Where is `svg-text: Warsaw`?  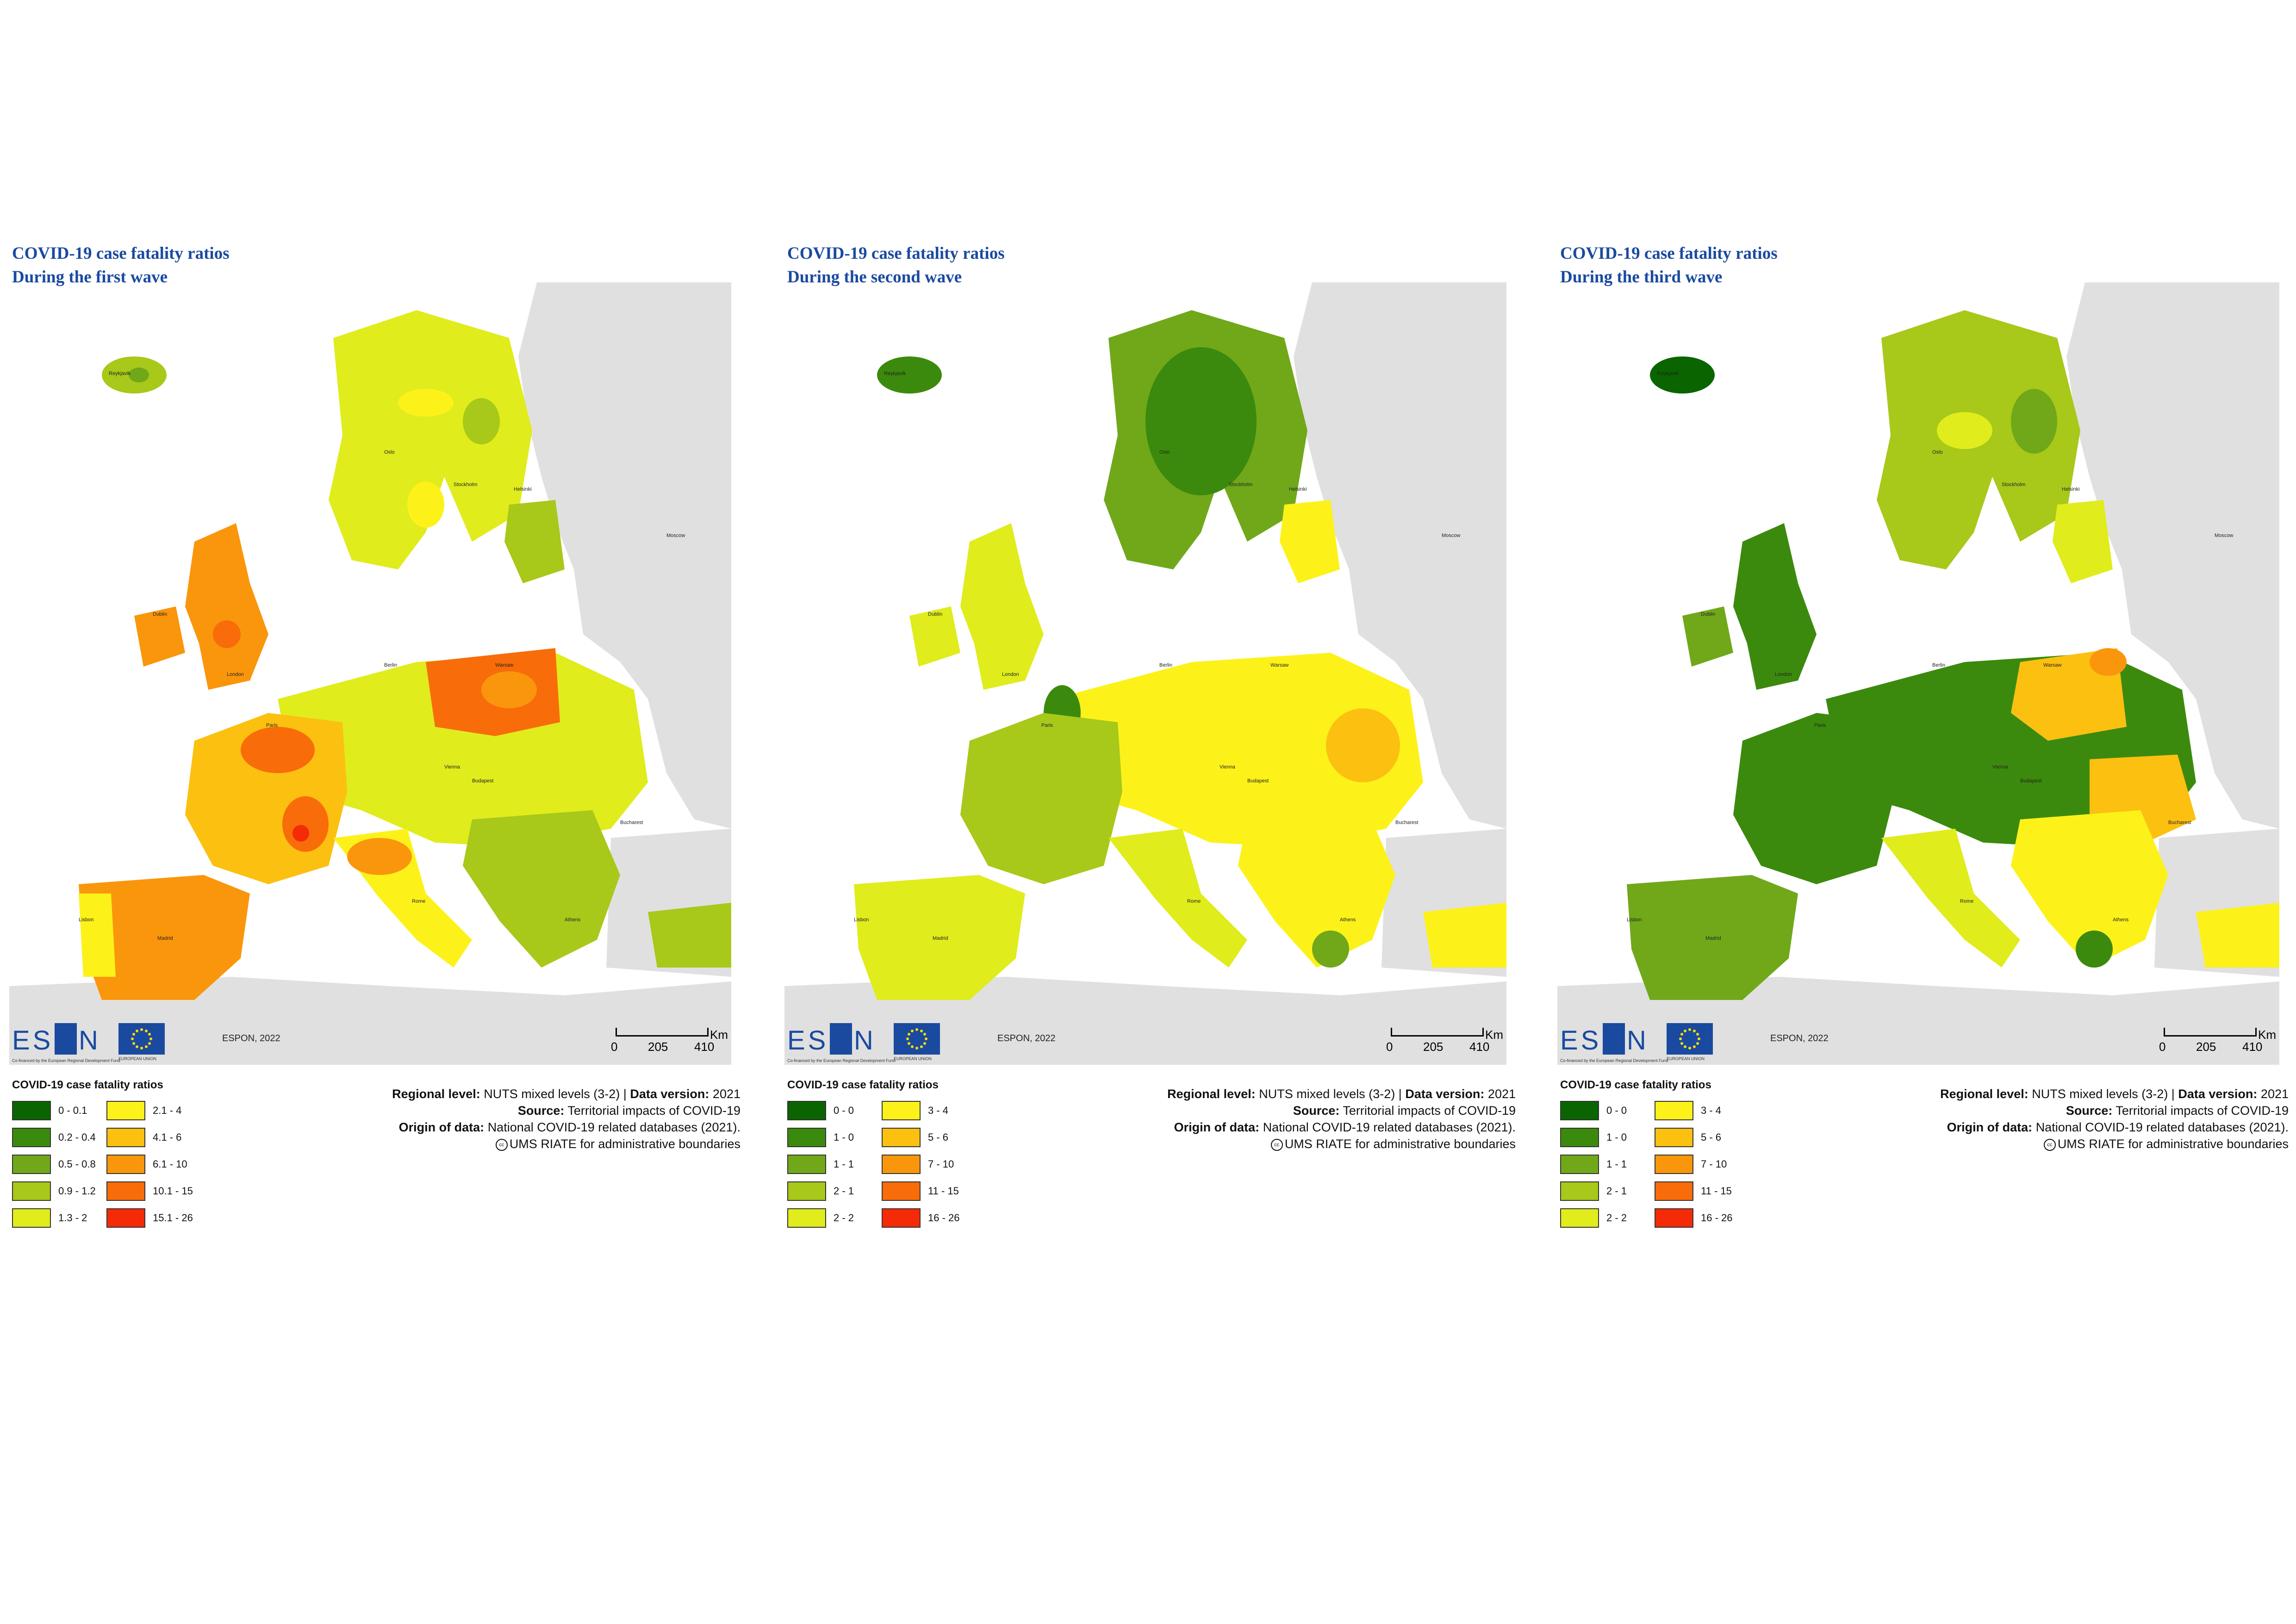
svg-text: Warsaw is located at coordinates (504, 665).